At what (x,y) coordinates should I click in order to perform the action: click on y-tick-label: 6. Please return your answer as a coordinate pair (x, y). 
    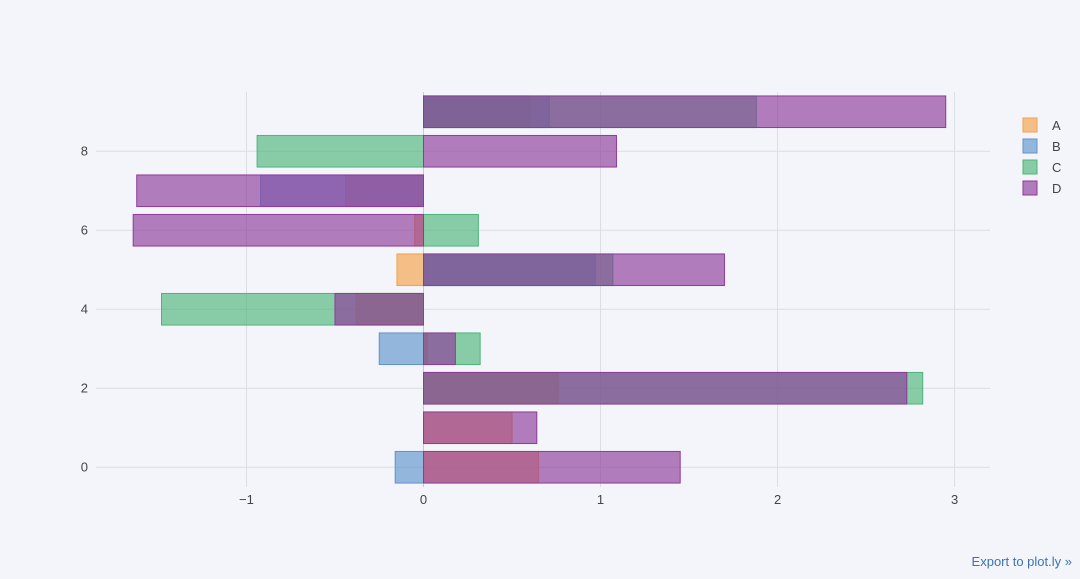
    Looking at the image, I should click on (84, 229).